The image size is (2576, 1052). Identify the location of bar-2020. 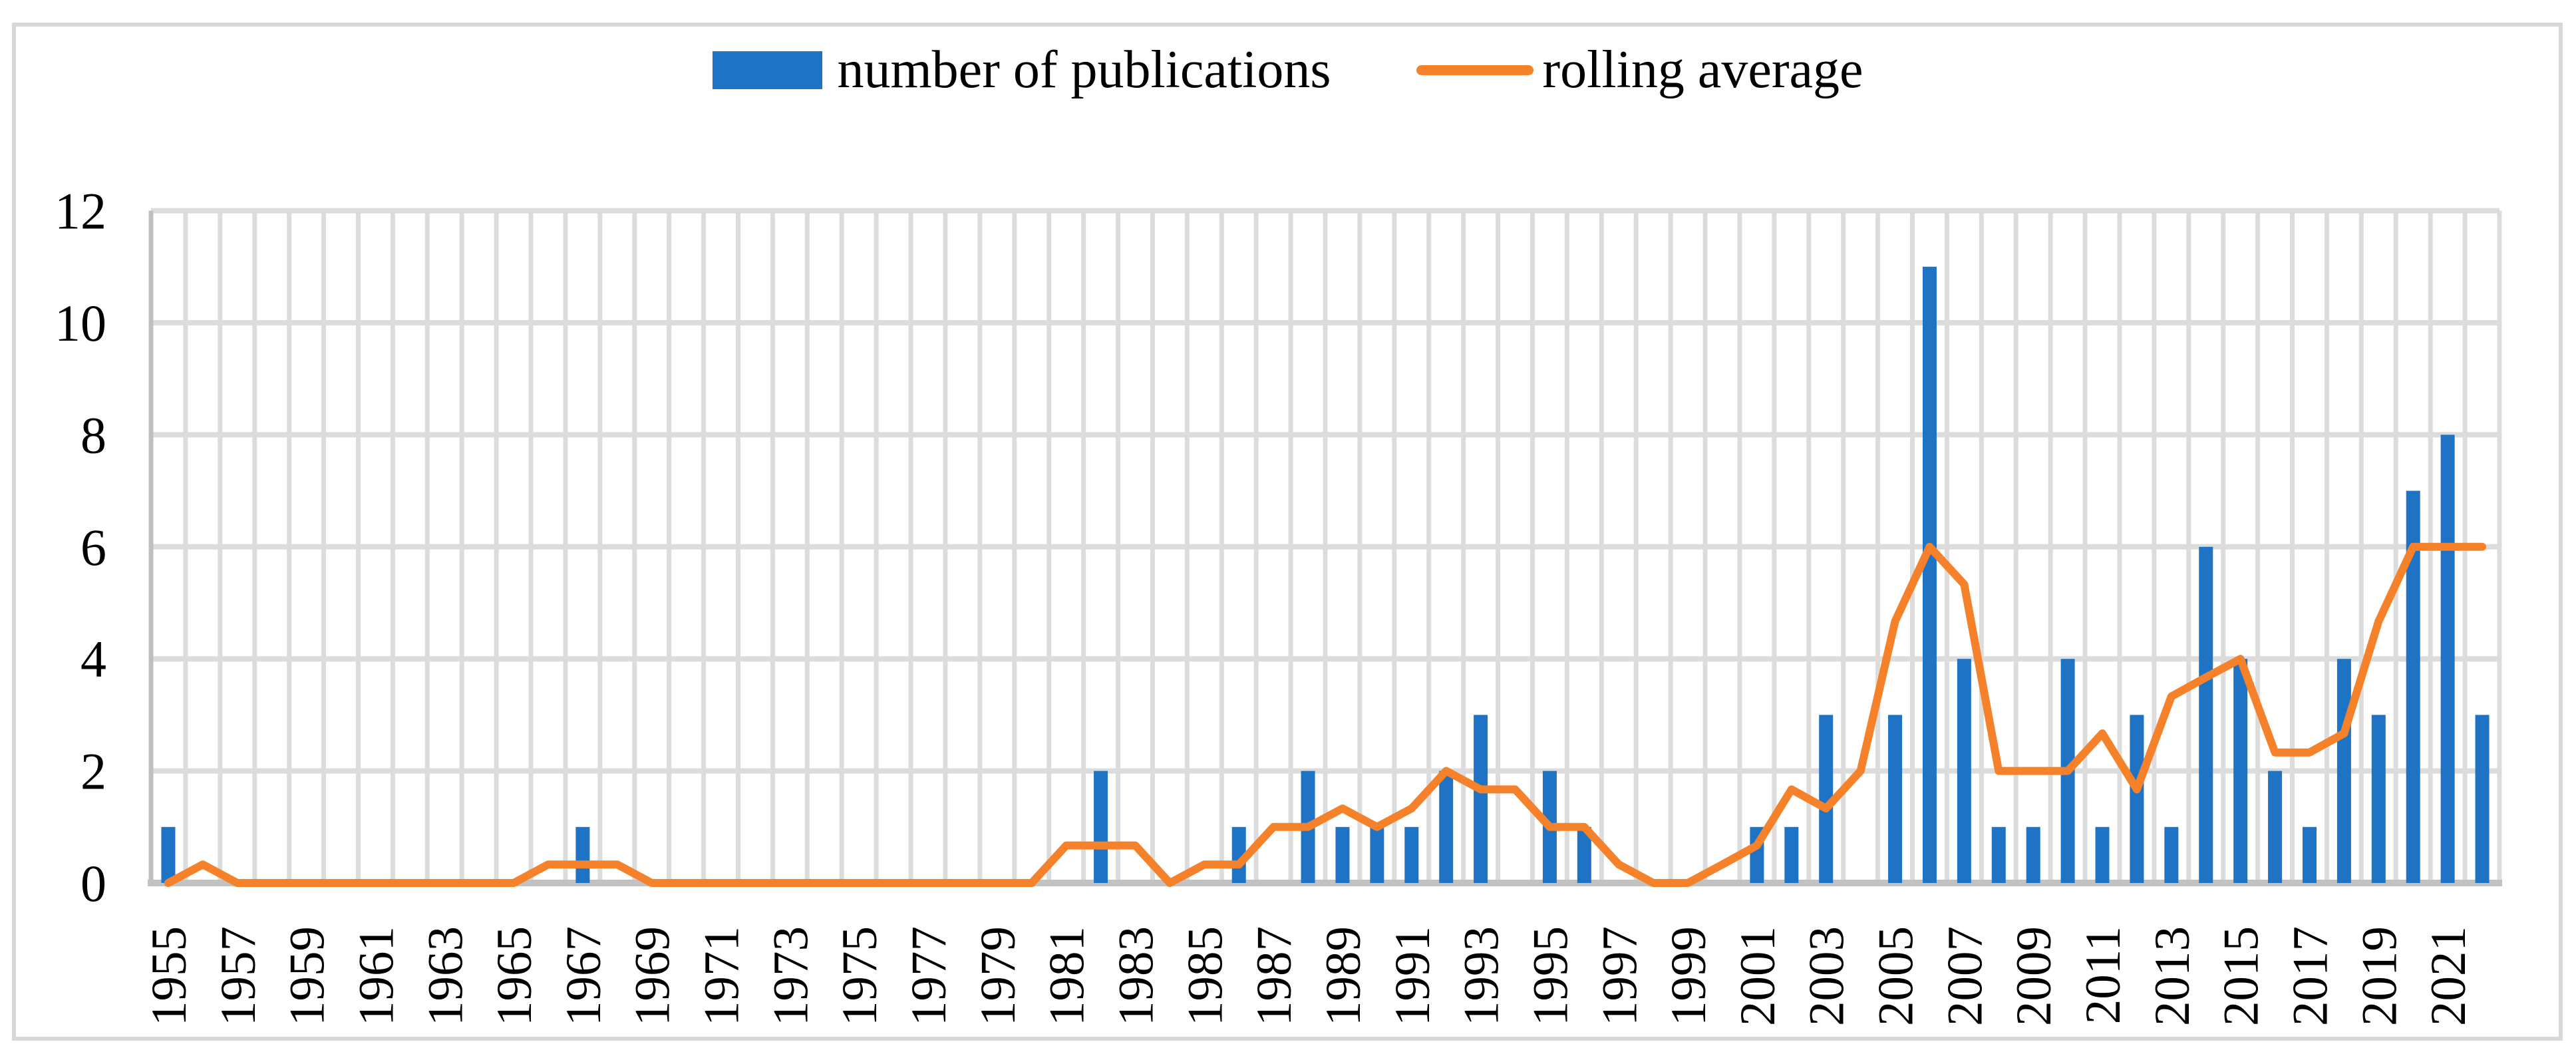
(2413, 686).